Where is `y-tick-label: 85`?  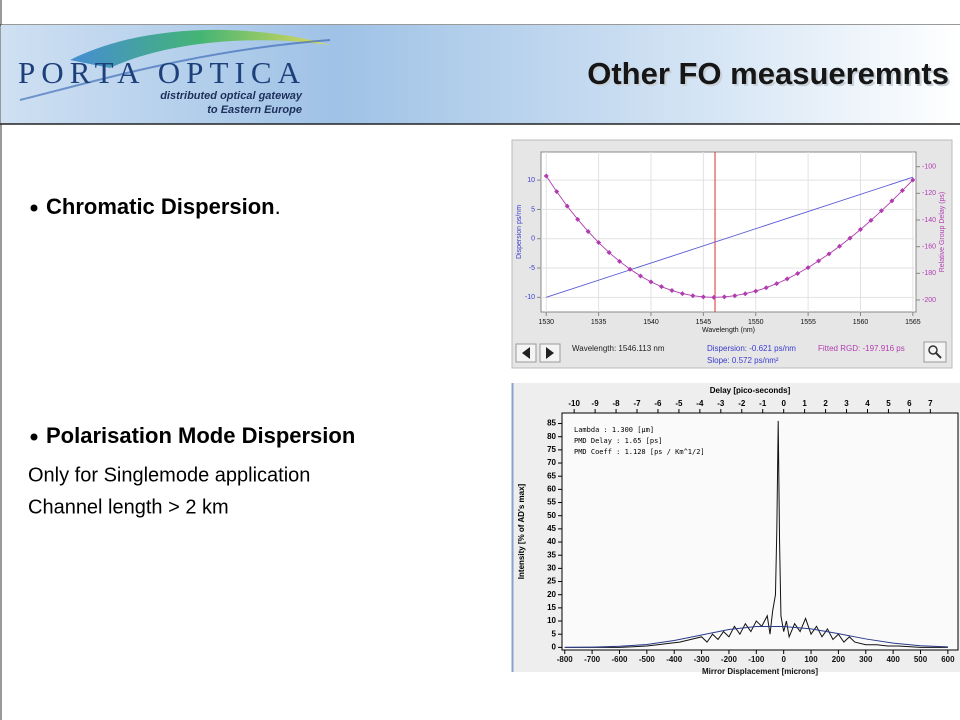 y-tick-label: 85 is located at coordinates (551, 423).